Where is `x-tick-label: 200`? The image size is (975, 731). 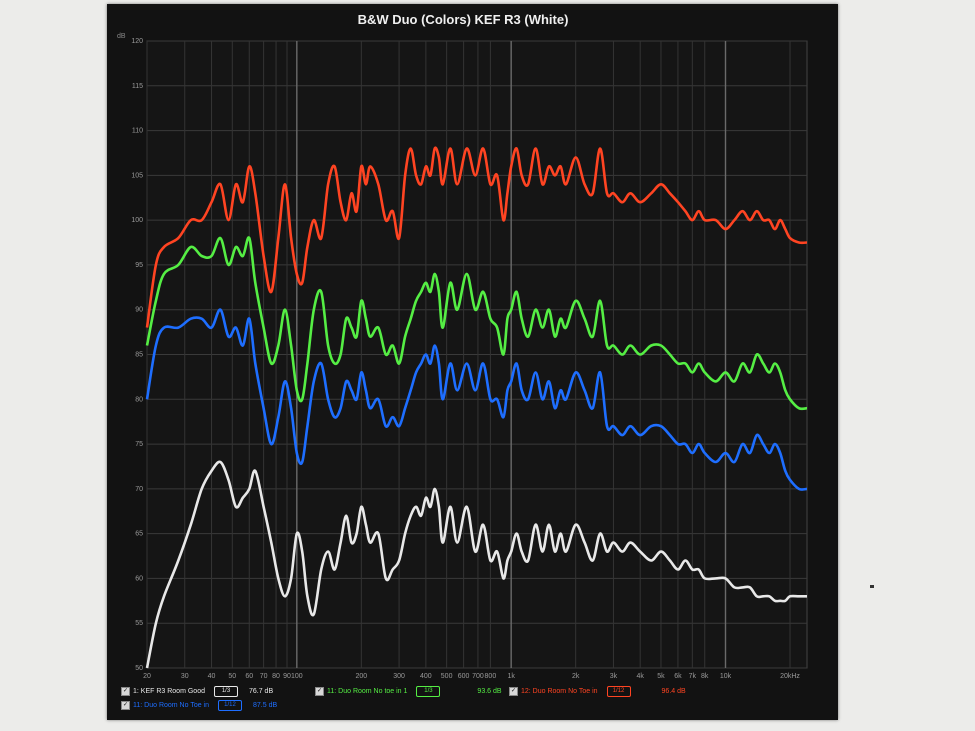
x-tick-label: 200 is located at coordinates (361, 676).